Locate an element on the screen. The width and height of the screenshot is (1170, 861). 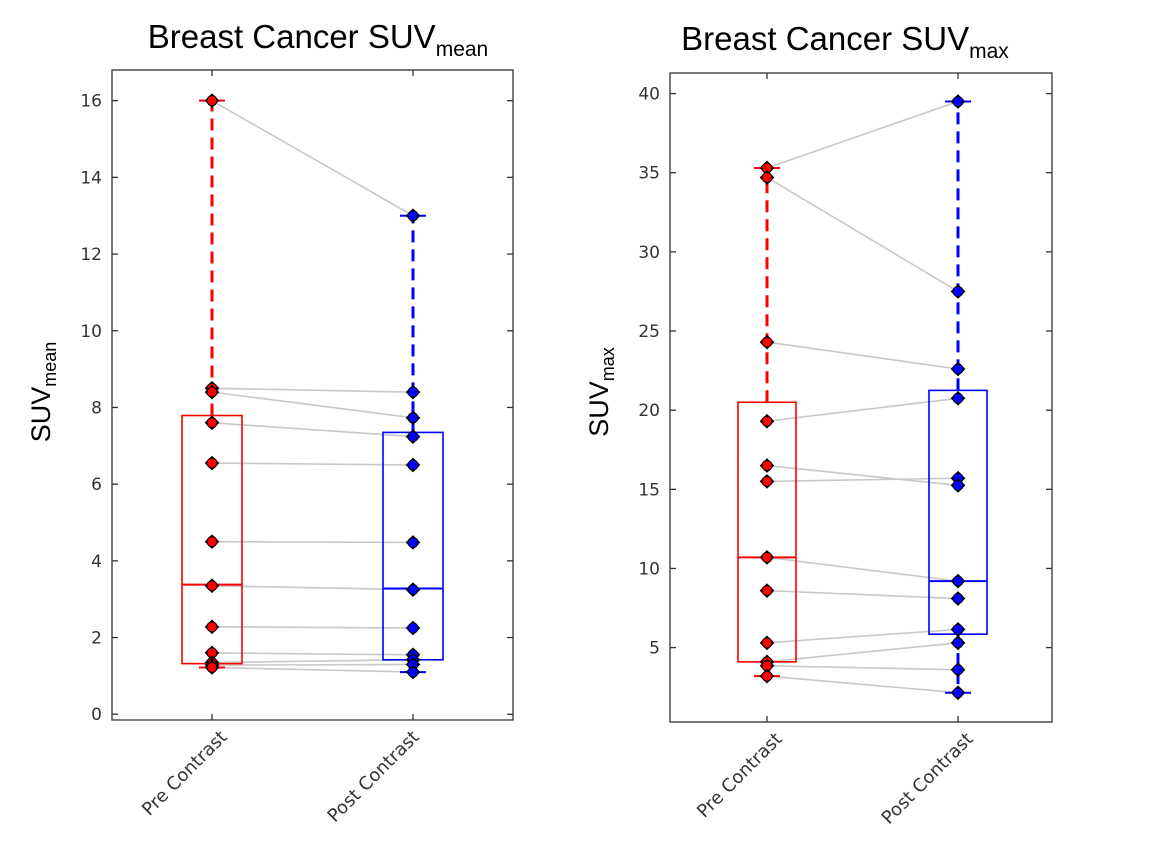
y-tick-label: 15 is located at coordinates (649, 490).